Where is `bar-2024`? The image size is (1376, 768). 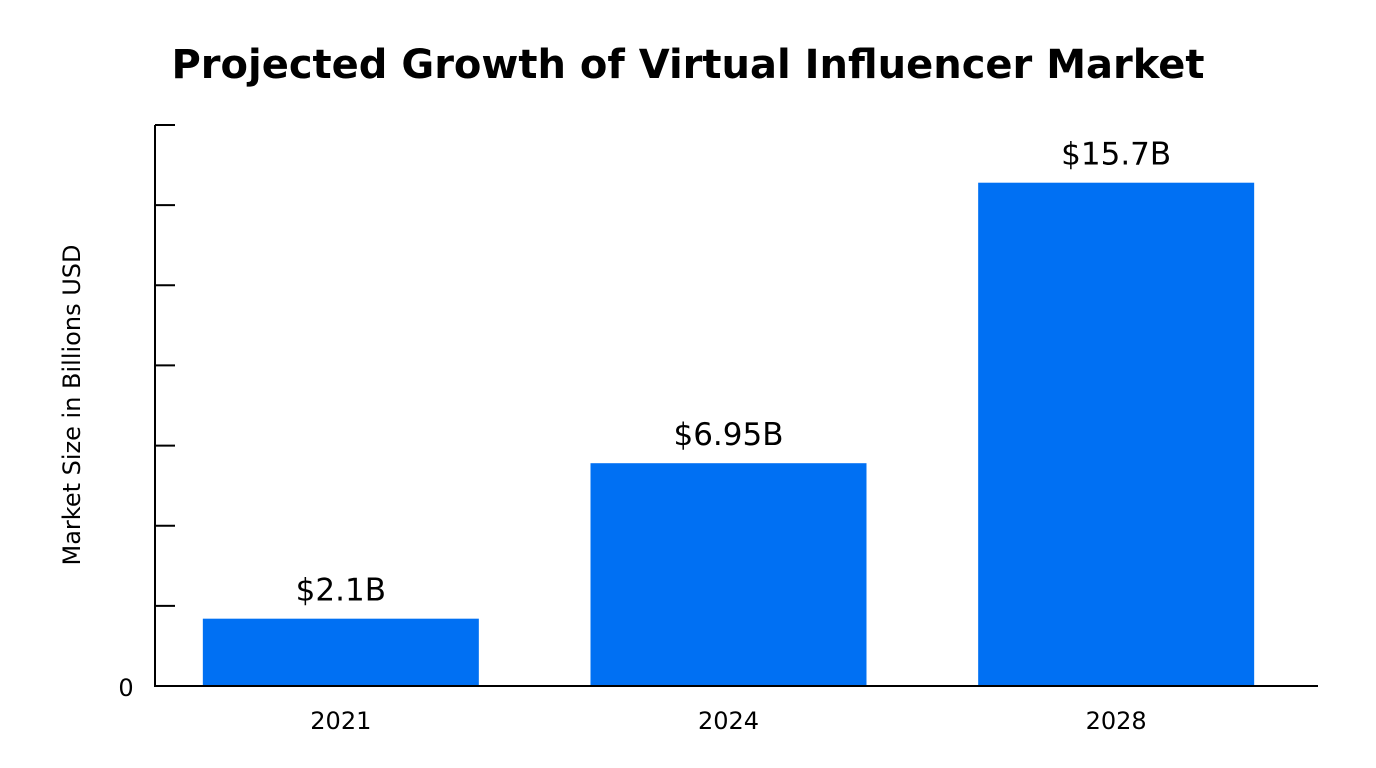
bar-2024 is located at coordinates (728, 574).